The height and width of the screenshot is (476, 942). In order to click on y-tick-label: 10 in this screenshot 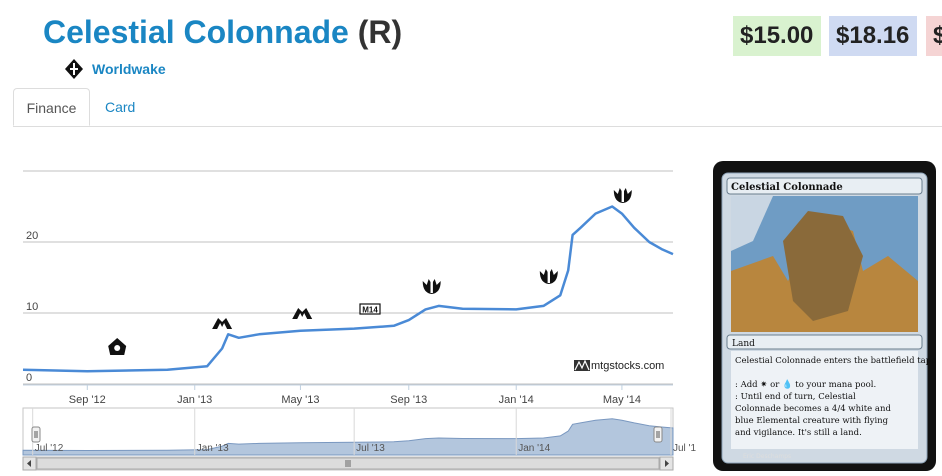, I will do `click(32, 307)`.